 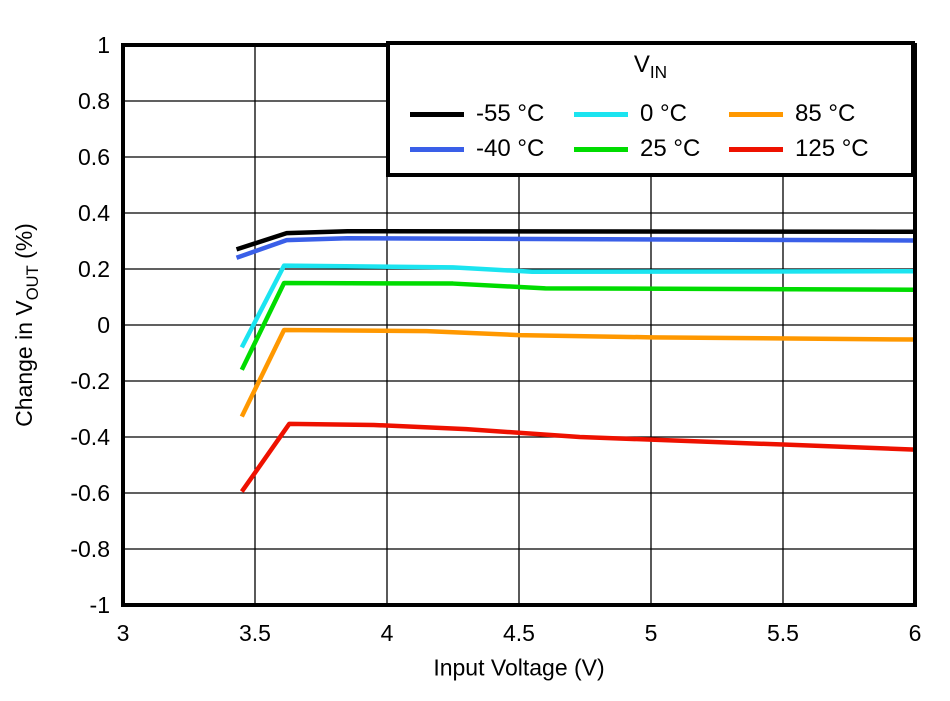 I want to click on x-tick-label: 5.5, so click(x=783, y=633).